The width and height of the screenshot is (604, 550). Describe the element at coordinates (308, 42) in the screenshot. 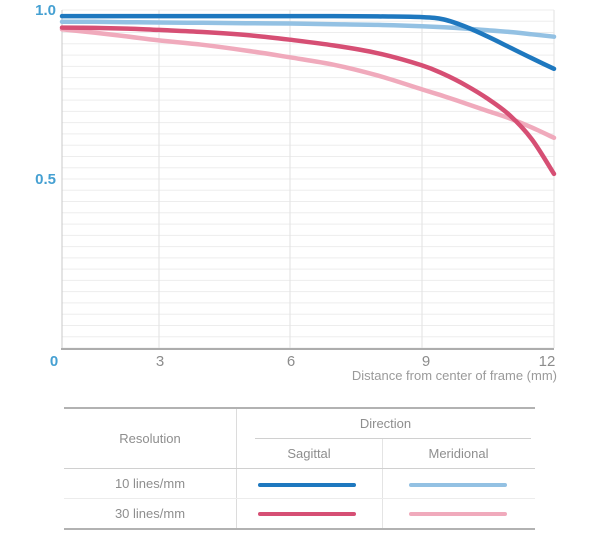

I see `series-line-10-lines-mm-sagittal` at that location.